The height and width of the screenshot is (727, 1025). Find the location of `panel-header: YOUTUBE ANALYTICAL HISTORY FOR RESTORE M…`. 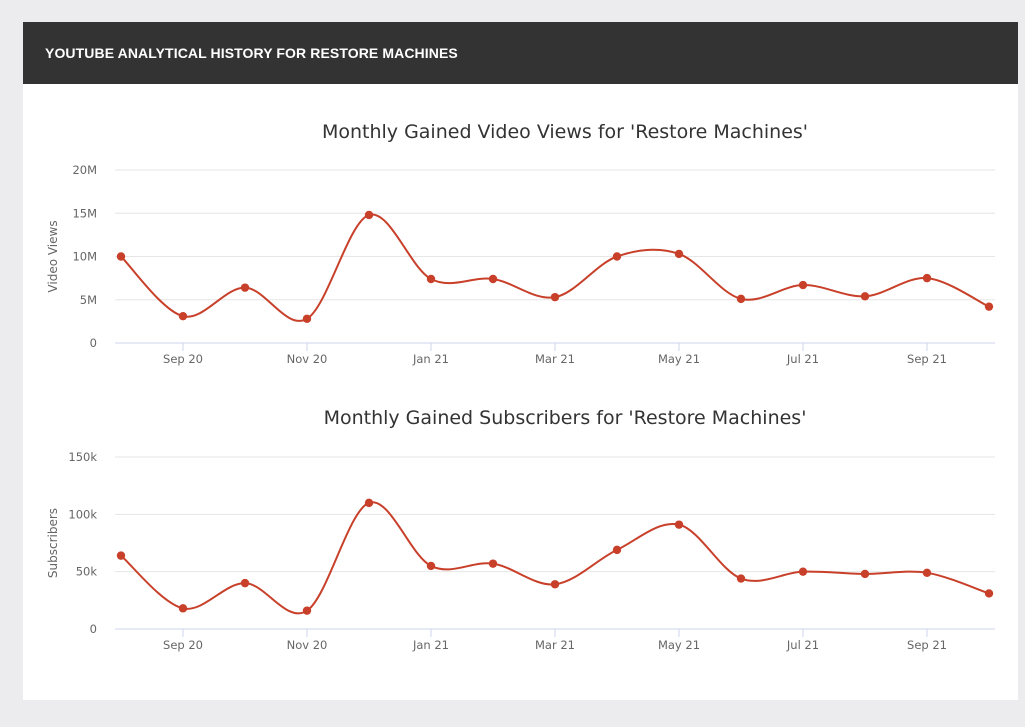

panel-header: YOUTUBE ANALYTICAL HISTORY FOR RESTORE M… is located at coordinates (520, 53).